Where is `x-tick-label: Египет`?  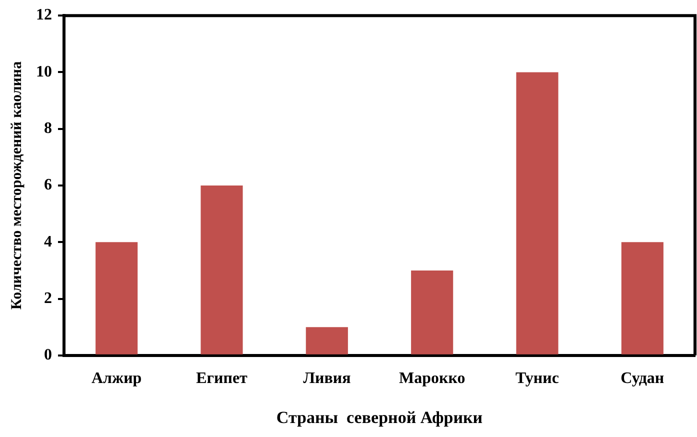 x-tick-label: Египет is located at coordinates (222, 379).